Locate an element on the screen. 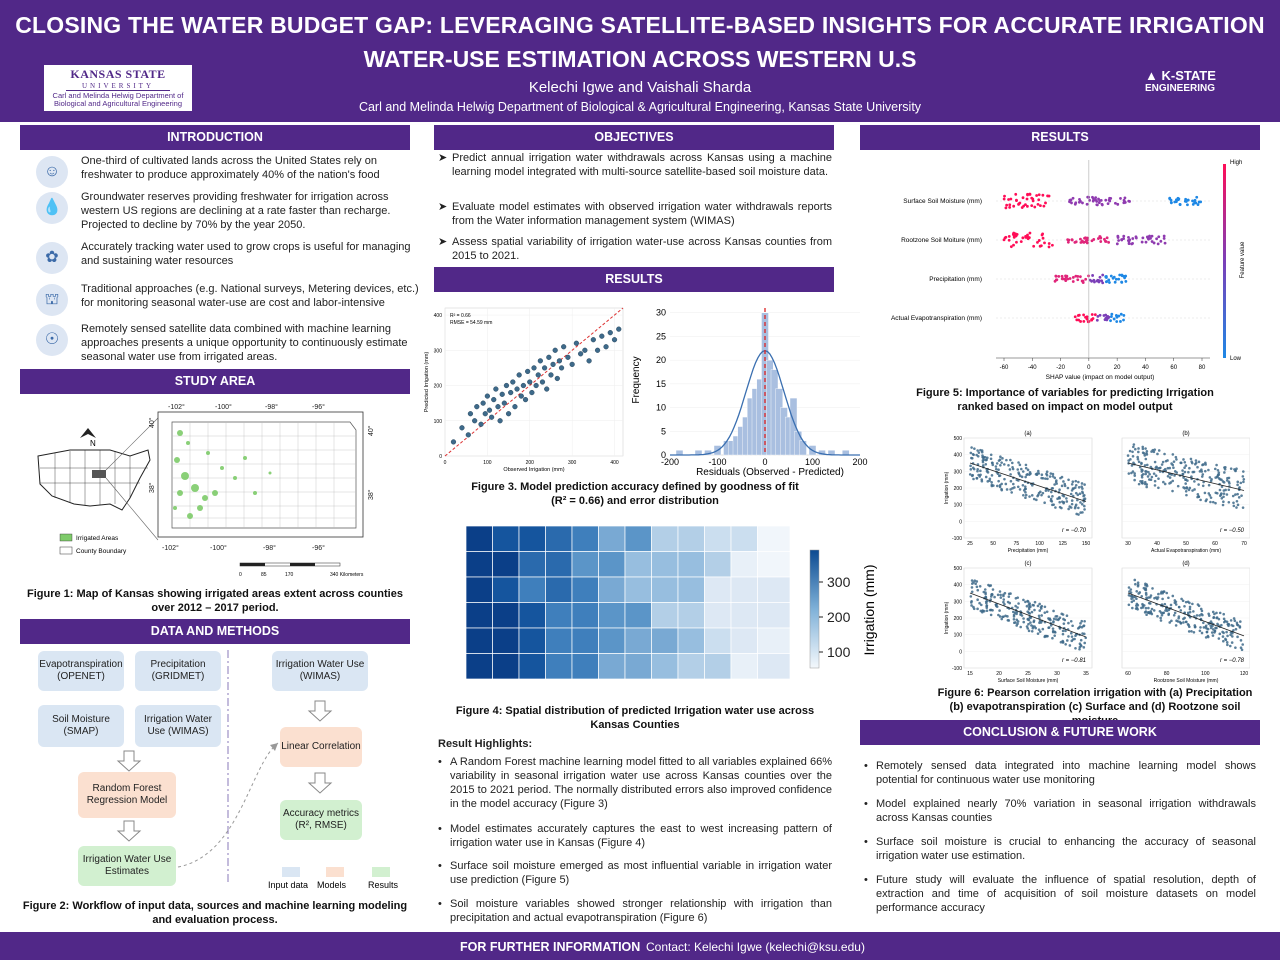 This screenshot has width=1280, height=960. box-wimas-input: Irrigation Water Use (WIMAS) is located at coordinates (178, 726).